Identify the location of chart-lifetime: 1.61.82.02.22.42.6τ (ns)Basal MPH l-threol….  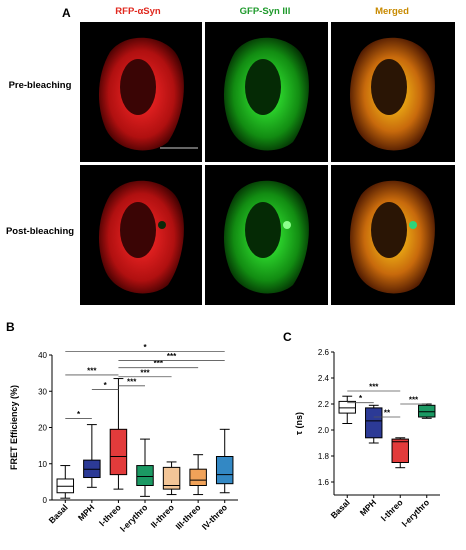
(367, 438).